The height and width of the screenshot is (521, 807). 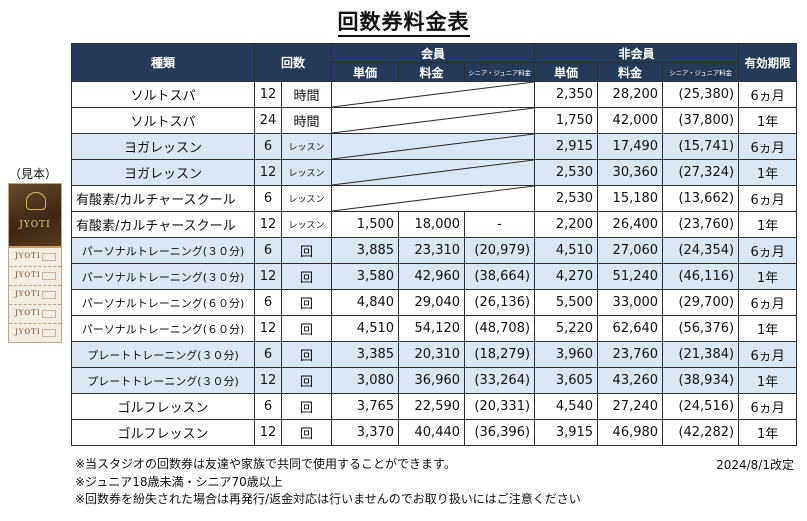 What do you see at coordinates (432, 72) in the screenshot?
I see `header-member-fee: 料金` at bounding box center [432, 72].